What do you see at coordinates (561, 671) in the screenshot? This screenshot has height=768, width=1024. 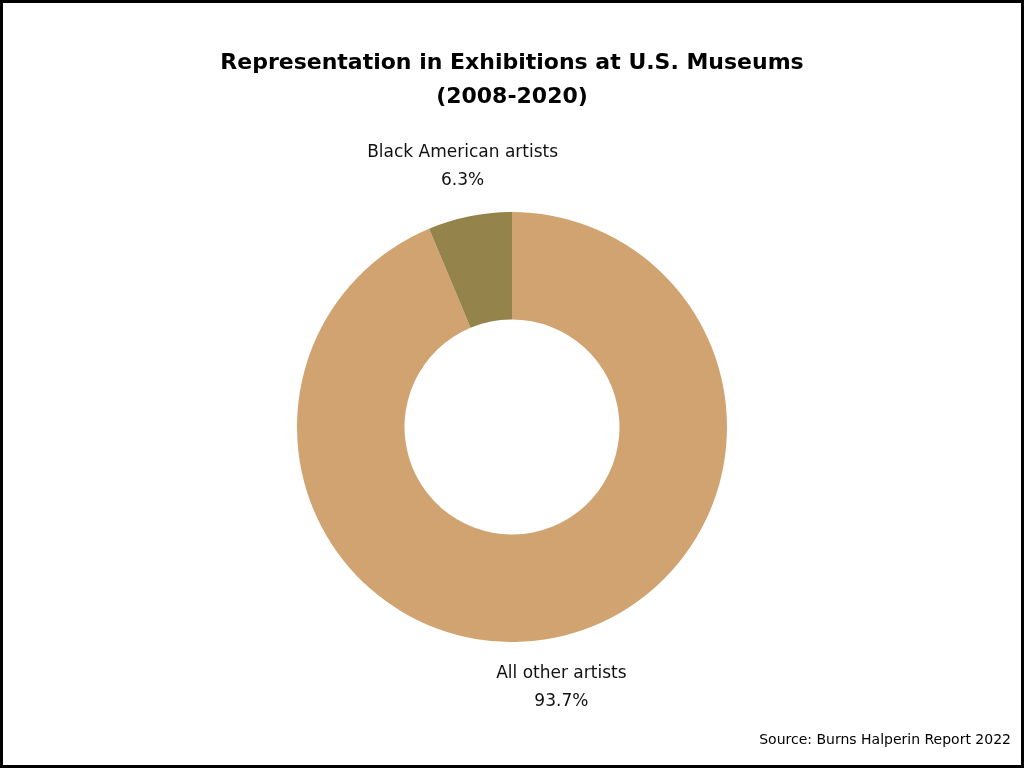 I see `slice-label: All other artists` at bounding box center [561, 671].